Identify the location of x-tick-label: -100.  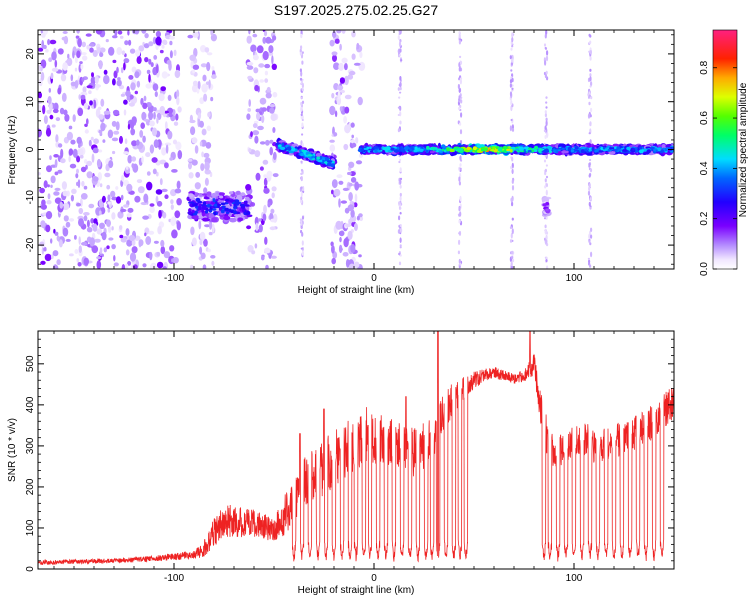
(174, 578).